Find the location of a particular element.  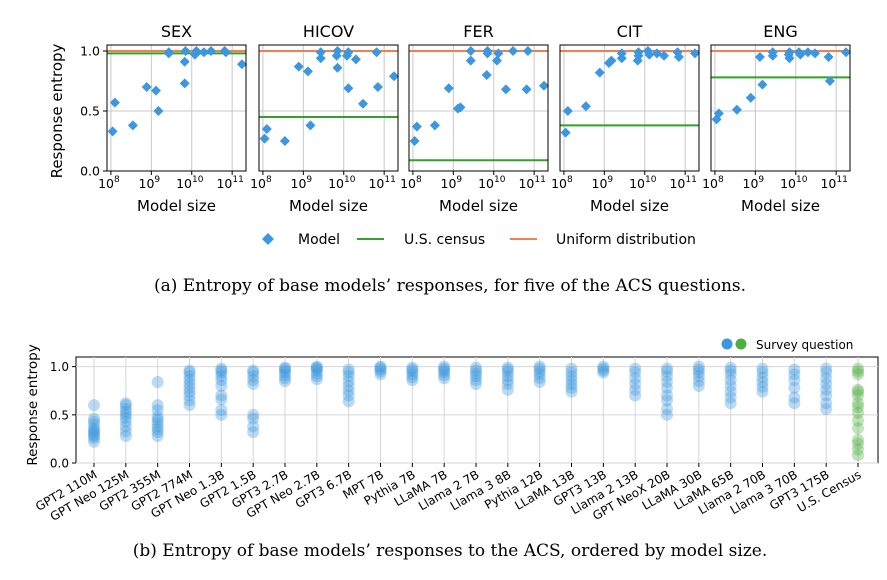

subplot-title: SEX is located at coordinates (176, 31).